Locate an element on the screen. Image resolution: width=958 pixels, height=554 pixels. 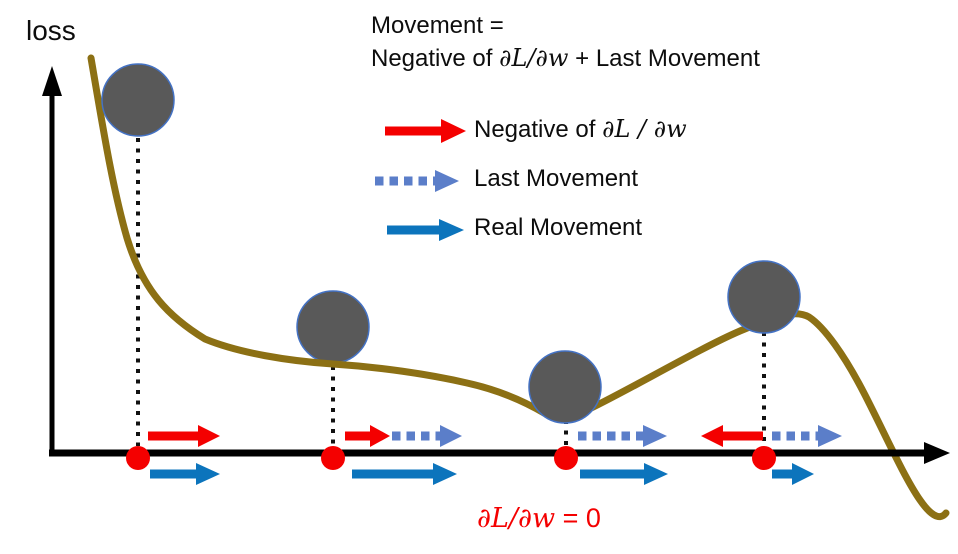
gradient-zero-annotation: ∂L/∂w = 0 is located at coordinates (539, 518).